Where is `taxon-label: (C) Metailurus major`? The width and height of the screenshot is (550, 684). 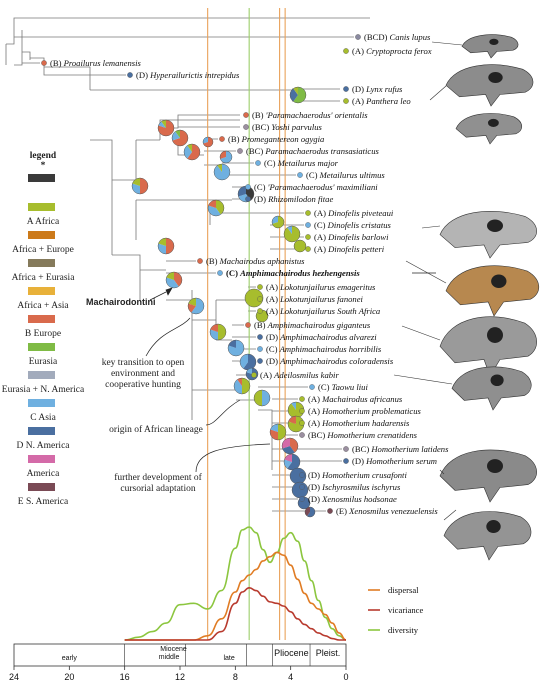 taxon-label: (C) Metailurus major is located at coordinates (301, 163).